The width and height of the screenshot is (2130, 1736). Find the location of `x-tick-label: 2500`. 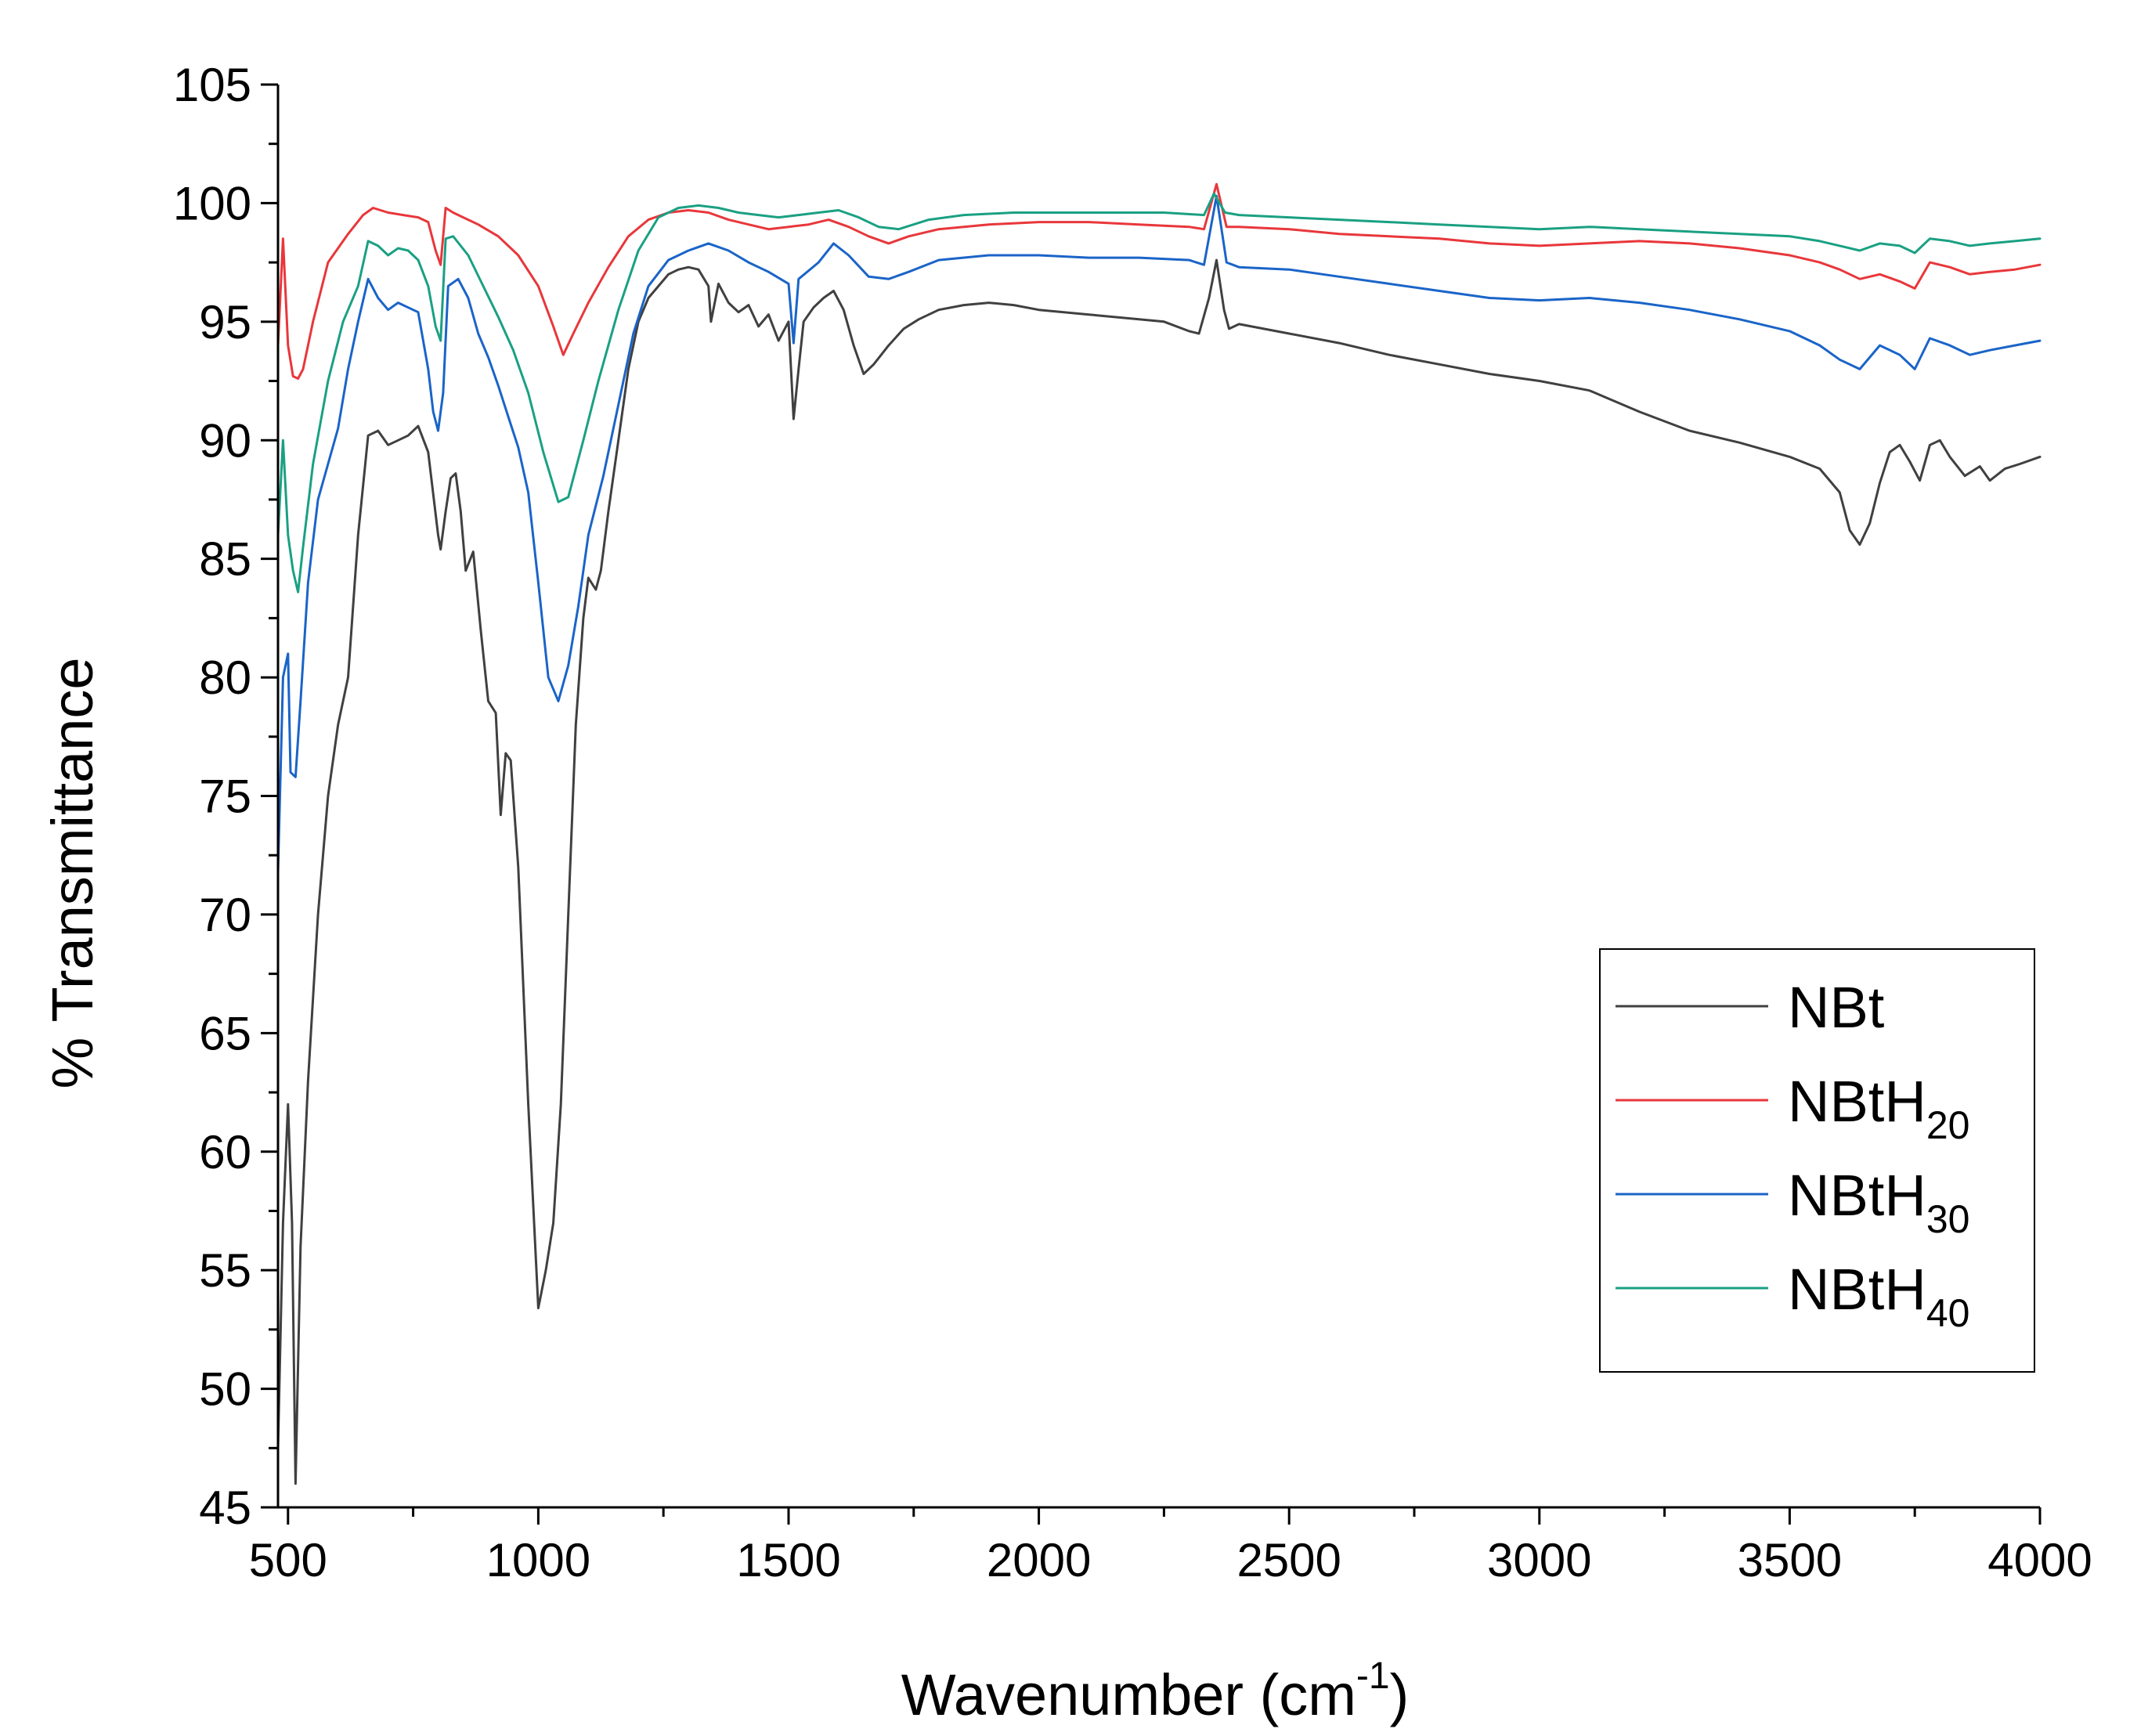

x-tick-label: 2500 is located at coordinates (1288, 1560).